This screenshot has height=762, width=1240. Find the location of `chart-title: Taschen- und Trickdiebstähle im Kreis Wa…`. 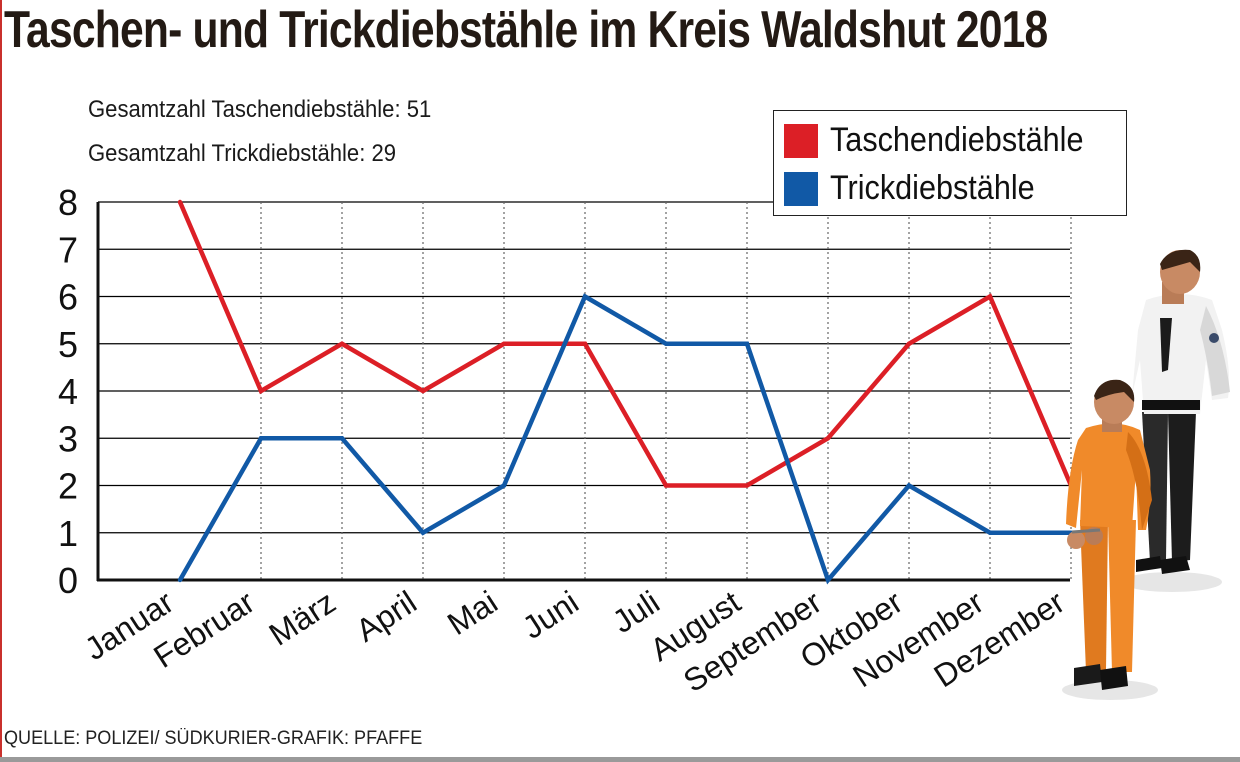

chart-title: Taschen- und Trickdiebstähle im Kreis Wa… is located at coordinates (526, 30).